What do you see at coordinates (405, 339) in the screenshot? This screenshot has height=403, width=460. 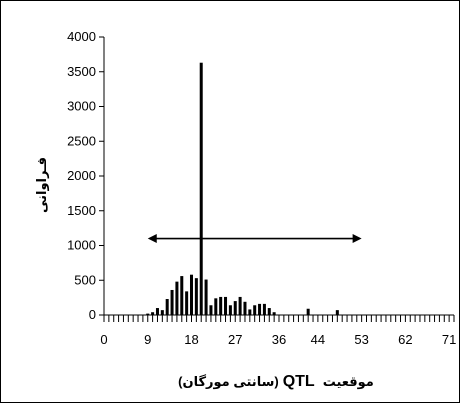 I see `x-tick-label: 62` at bounding box center [405, 339].